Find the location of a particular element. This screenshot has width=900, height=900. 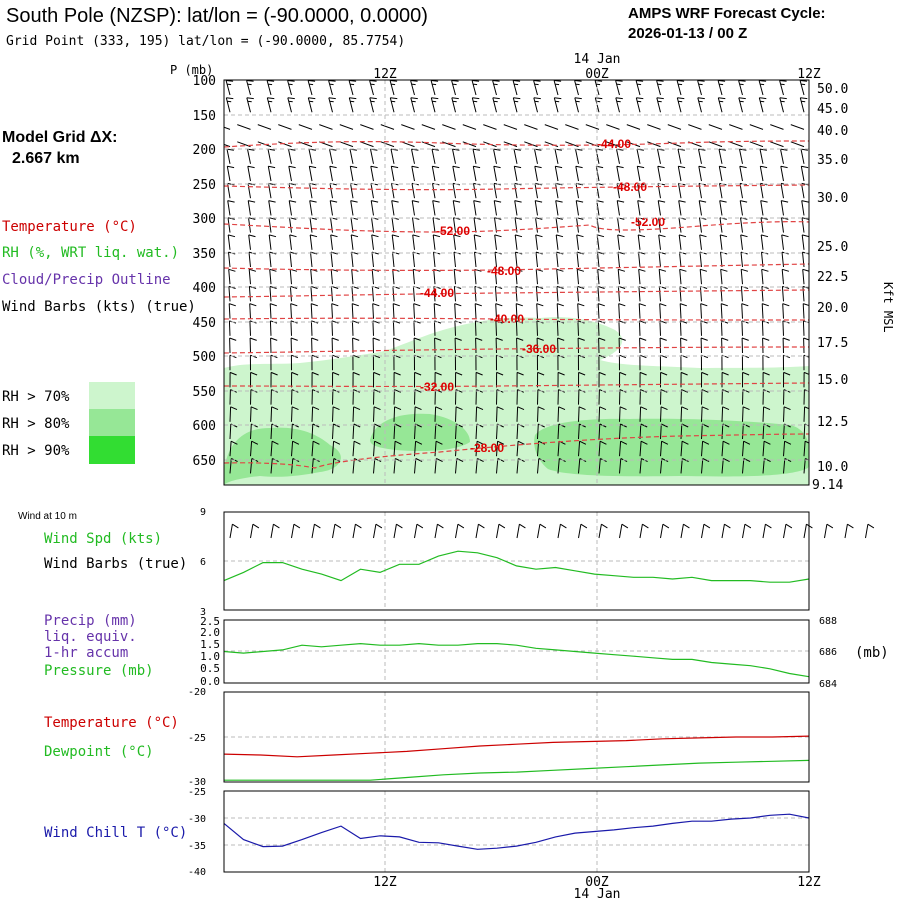

pres-tick-686: 686 is located at coordinates (828, 652).